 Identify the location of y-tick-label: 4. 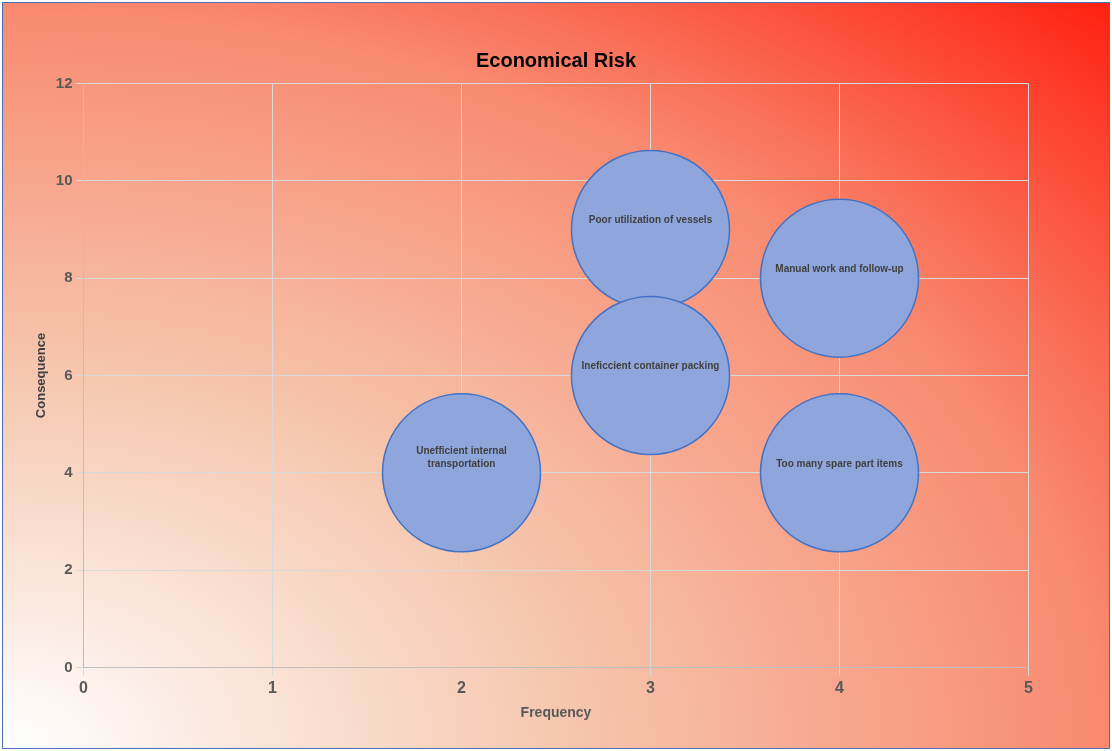
(69, 471).